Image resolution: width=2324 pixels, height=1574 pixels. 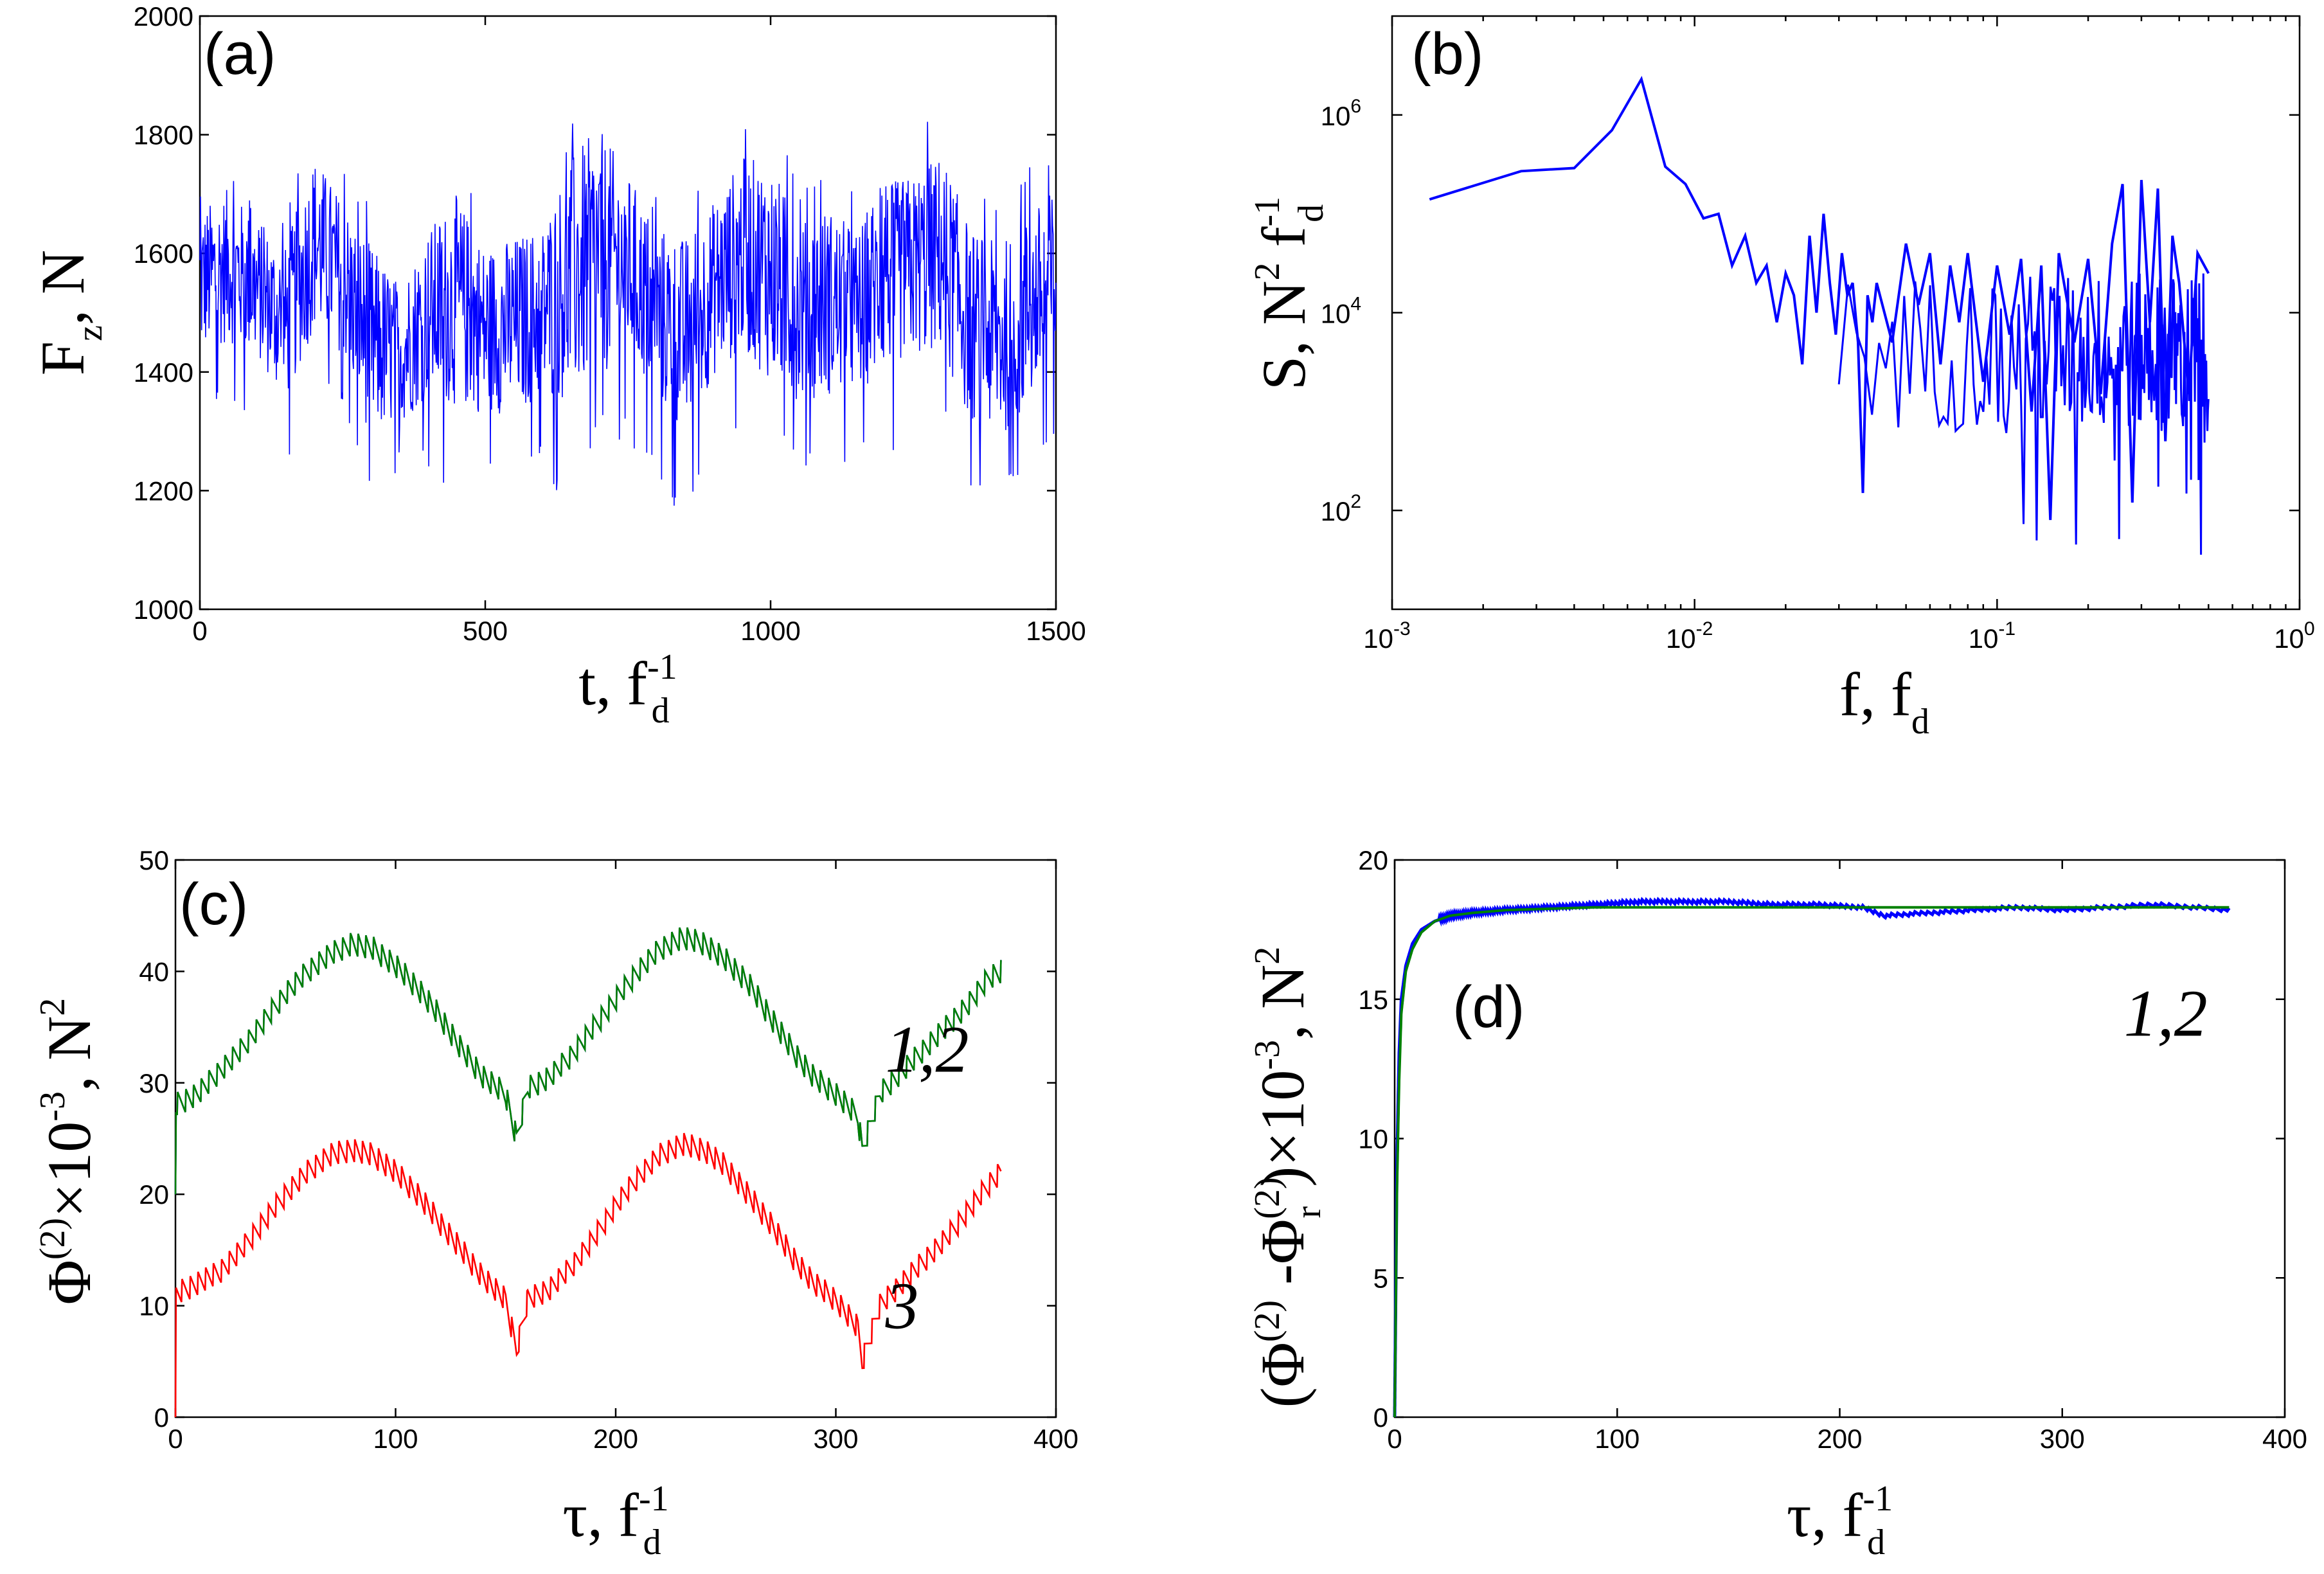 What do you see at coordinates (1341, 311) in the screenshot?
I see `y-tick-label: 10⁴` at bounding box center [1341, 311].